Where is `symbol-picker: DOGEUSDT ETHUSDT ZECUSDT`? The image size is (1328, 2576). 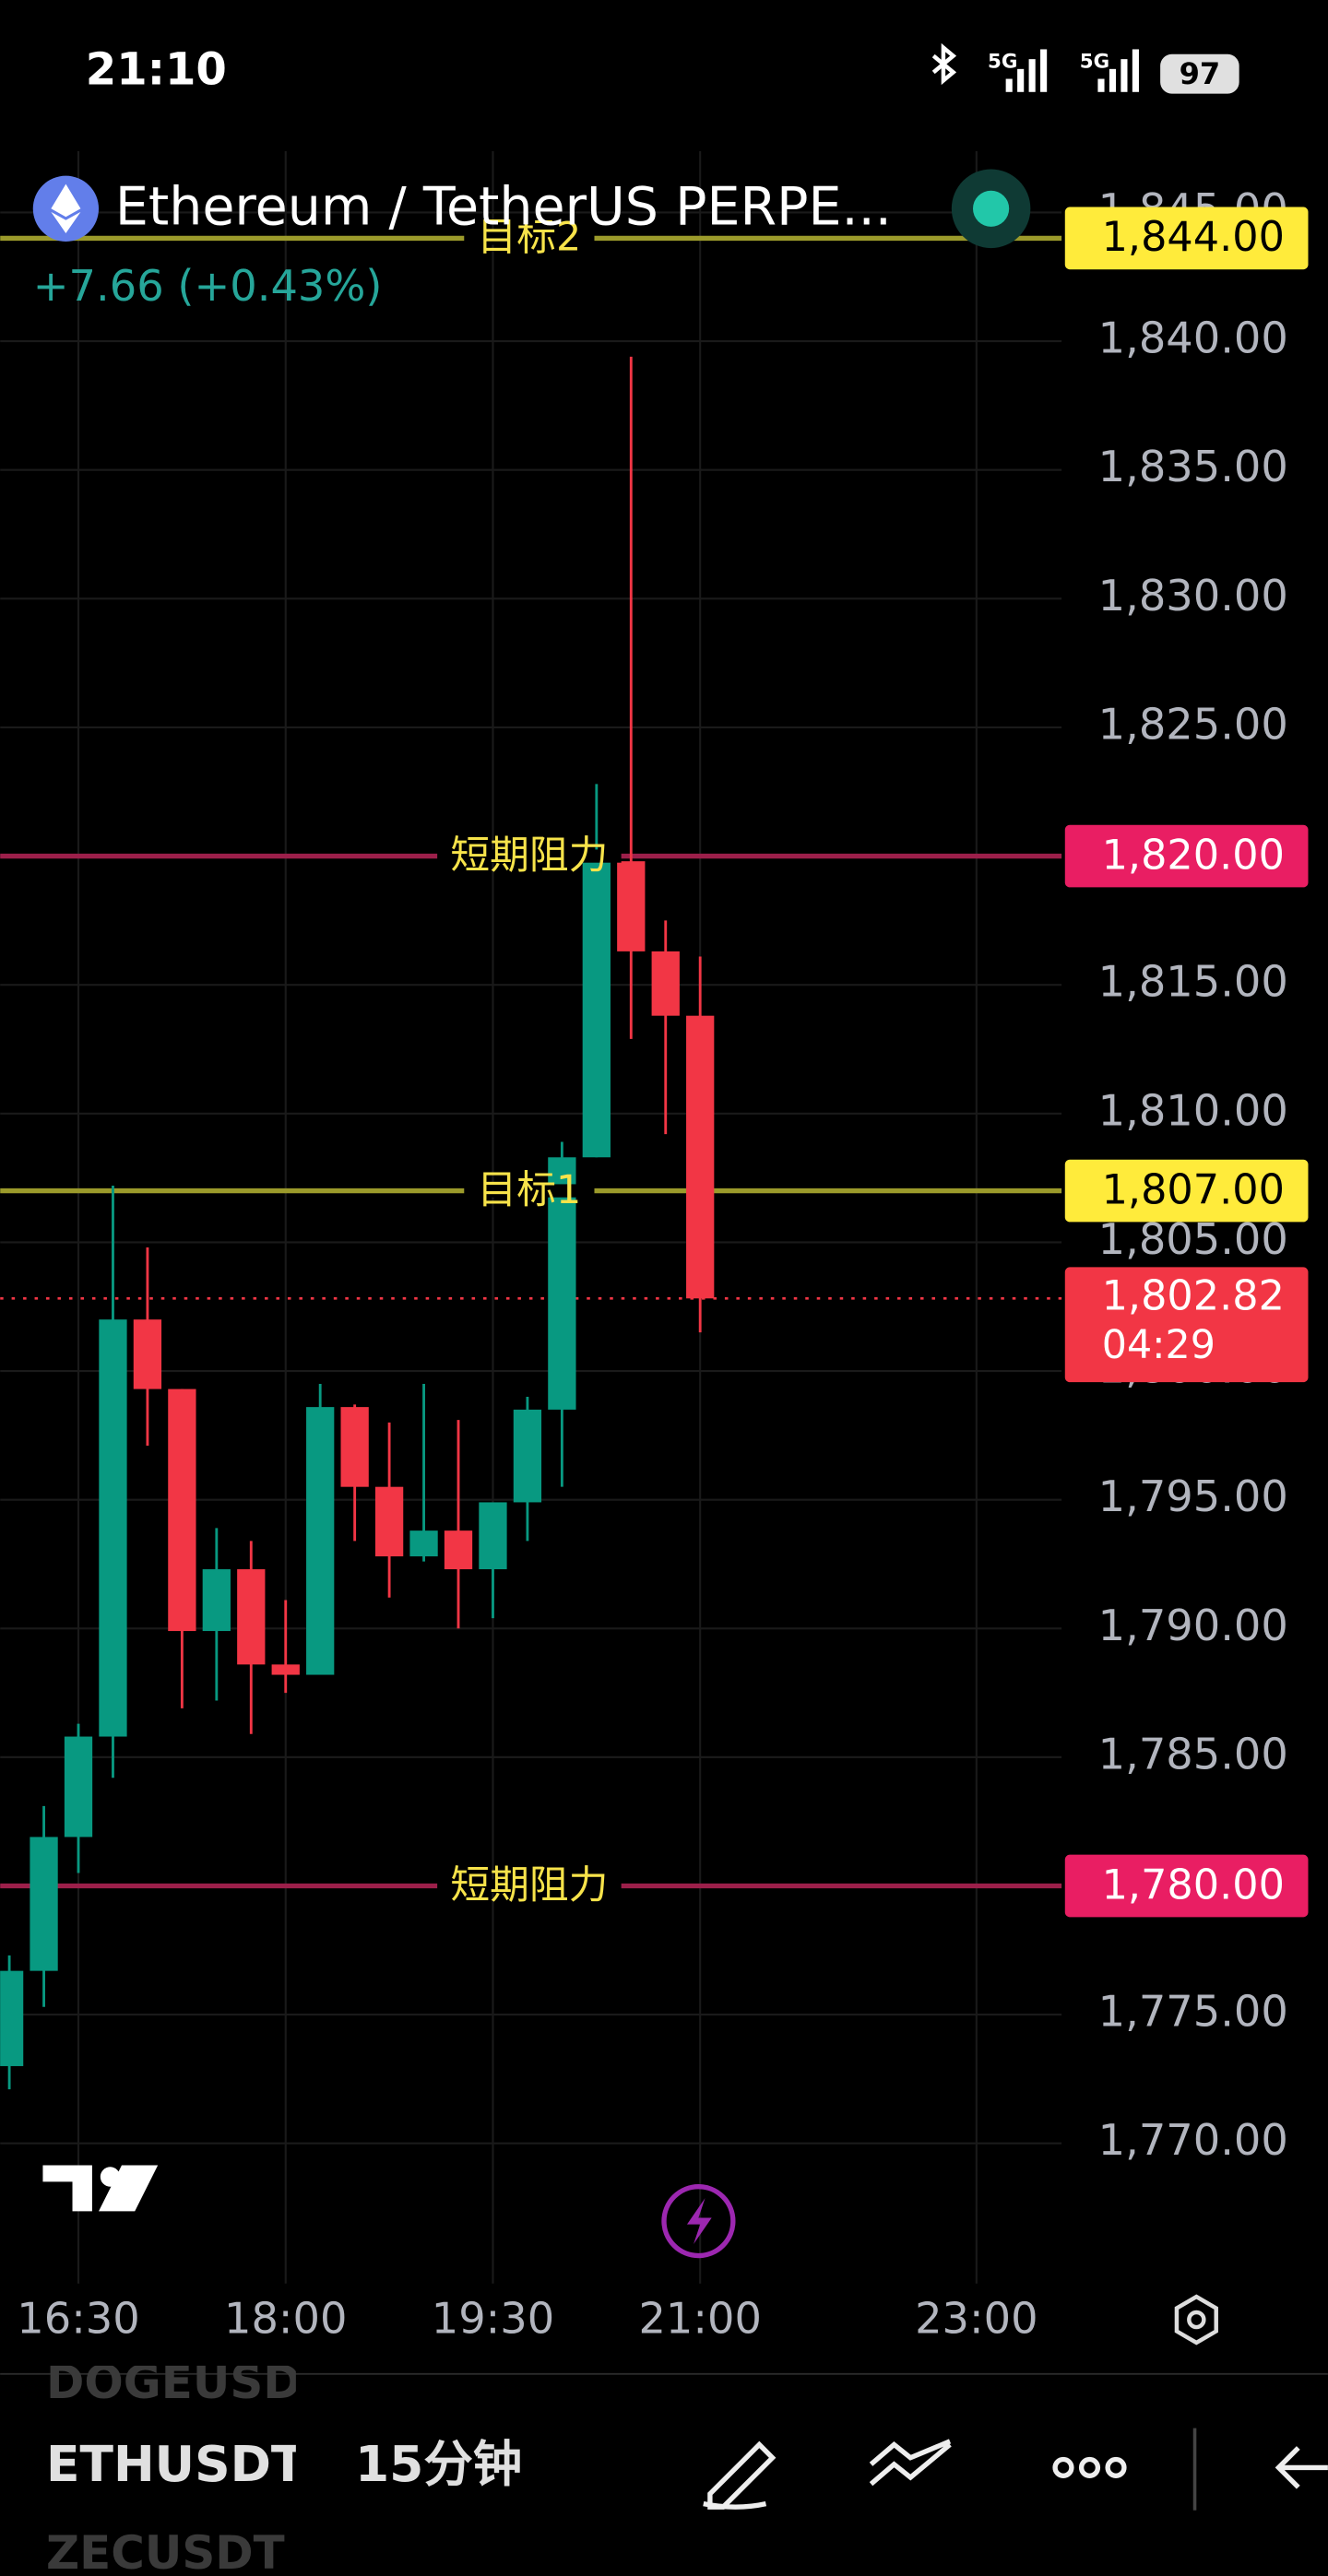 symbol-picker: DOGEUSDT ETHUSDT ZECUSDT is located at coordinates (189, 2466).